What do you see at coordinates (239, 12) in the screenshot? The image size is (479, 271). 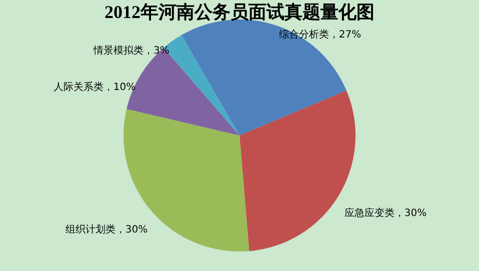 I see `chart-title: 2012年河南公务员面试真题量化图` at bounding box center [239, 12].